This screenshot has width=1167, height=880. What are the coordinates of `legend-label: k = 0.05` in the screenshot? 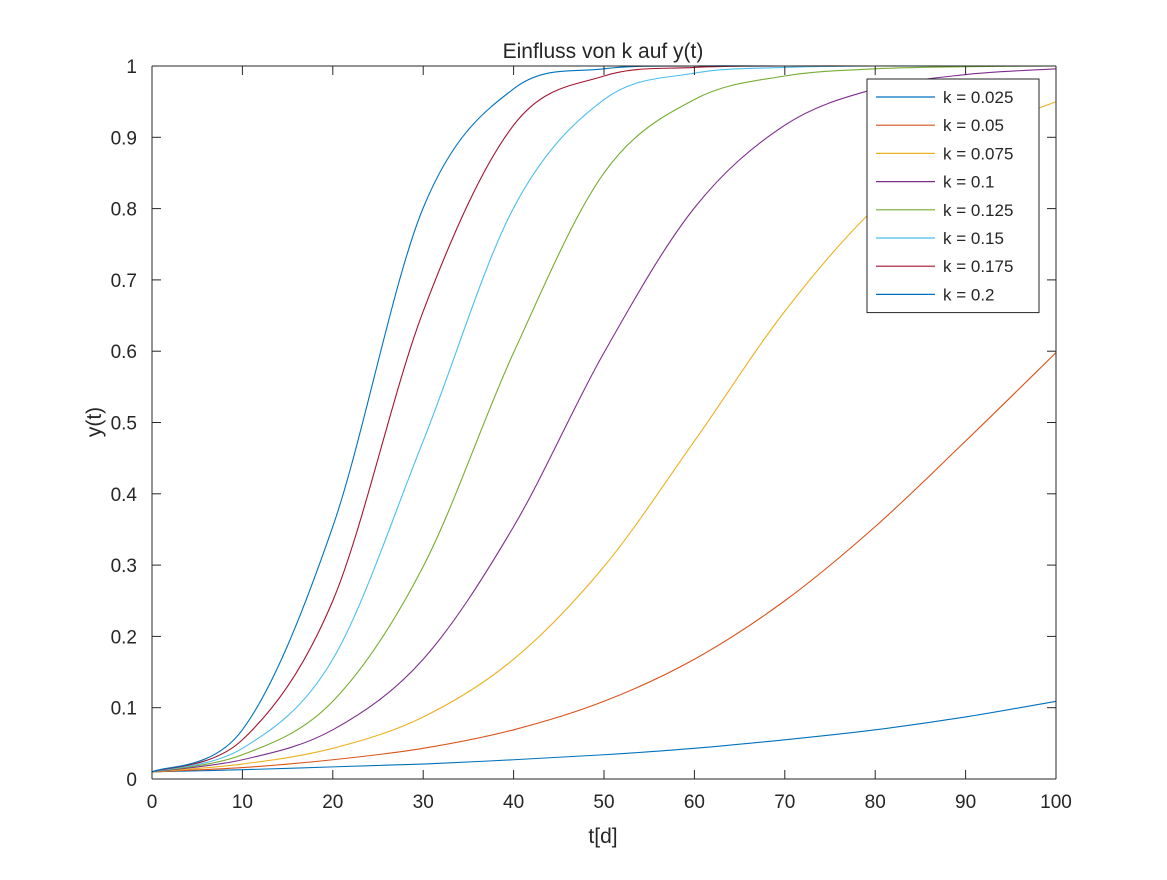 It's located at (973, 125).